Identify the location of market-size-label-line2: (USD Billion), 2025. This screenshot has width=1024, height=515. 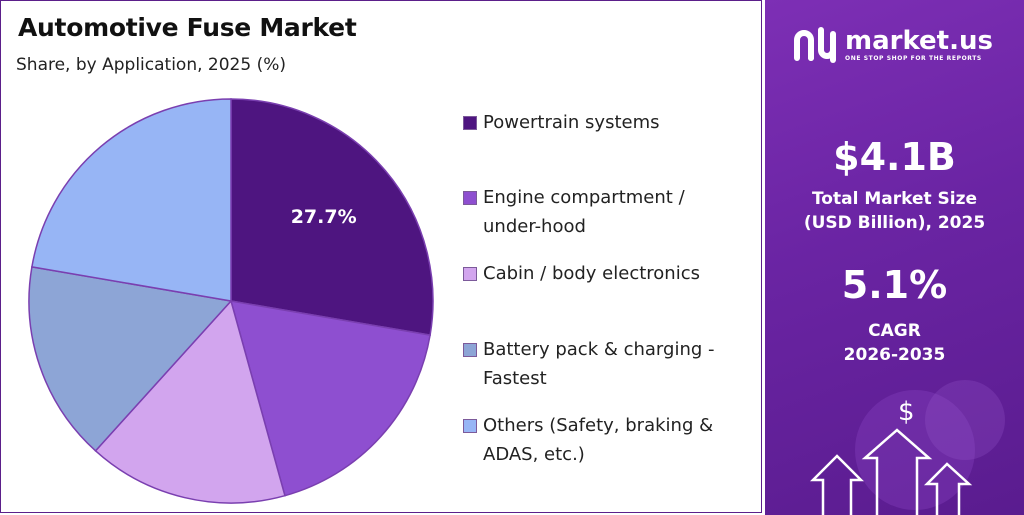
(894, 223).